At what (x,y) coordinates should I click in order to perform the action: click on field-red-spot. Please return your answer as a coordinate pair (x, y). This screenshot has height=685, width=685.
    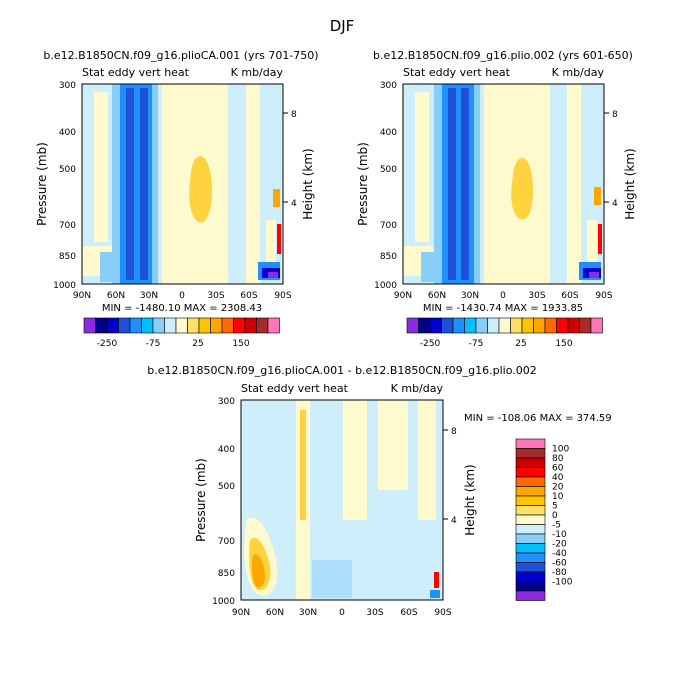
    Looking at the image, I should click on (600, 239).